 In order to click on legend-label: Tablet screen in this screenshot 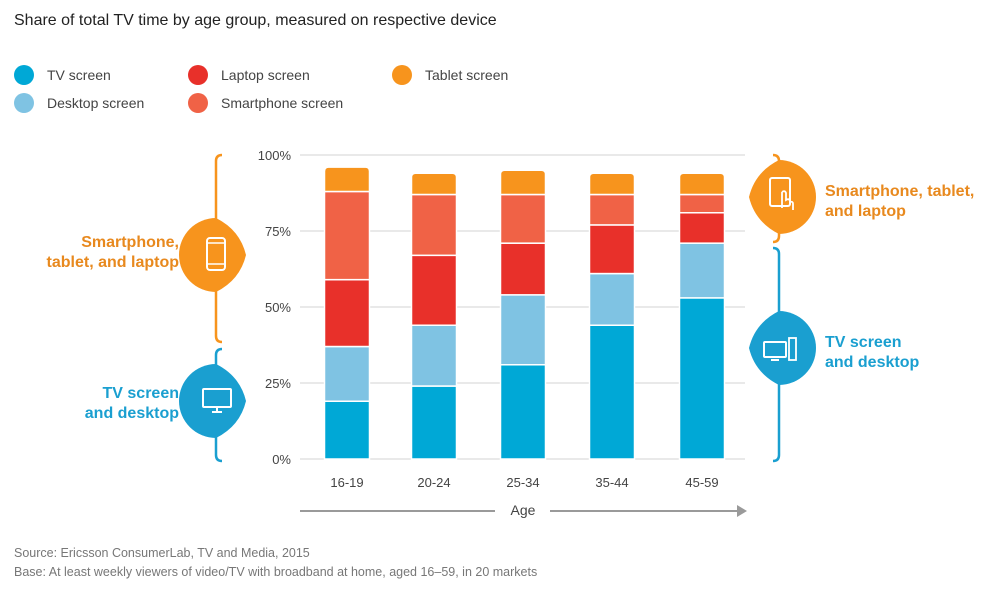, I will do `click(467, 75)`.